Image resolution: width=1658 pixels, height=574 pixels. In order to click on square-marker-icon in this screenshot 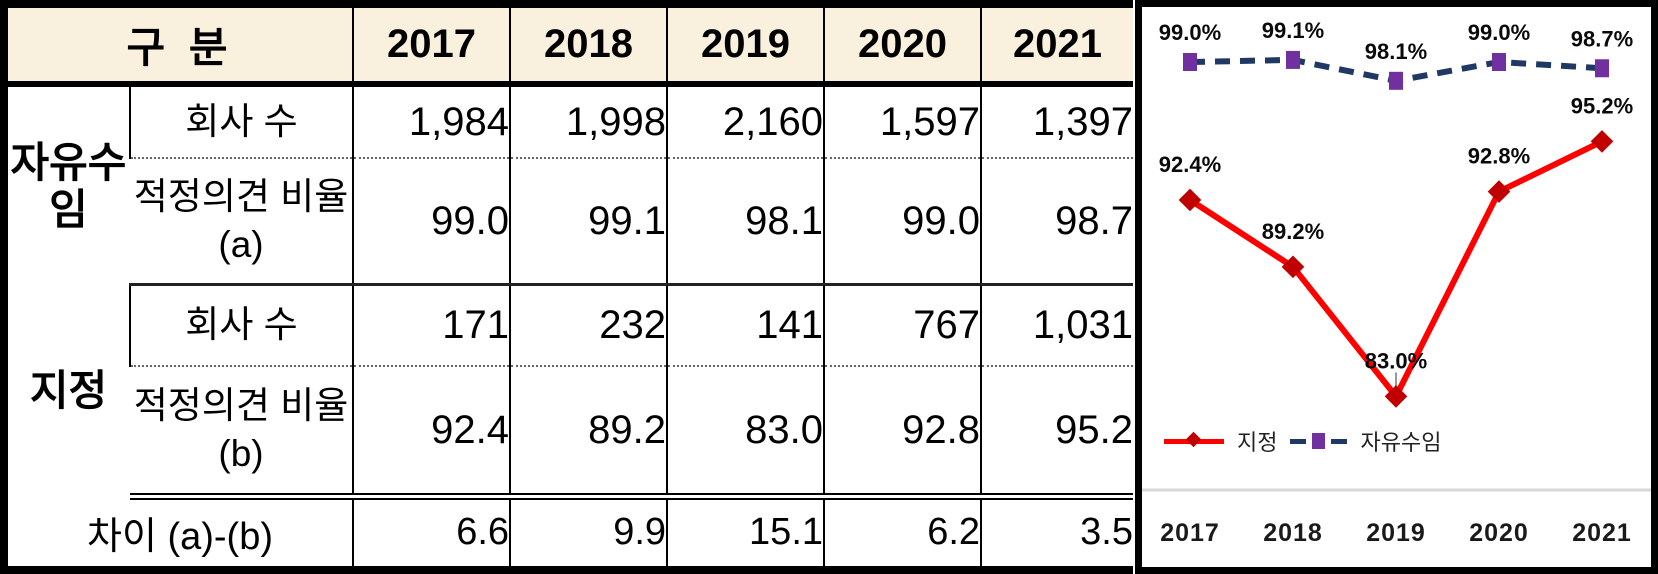, I will do `click(1319, 441)`.